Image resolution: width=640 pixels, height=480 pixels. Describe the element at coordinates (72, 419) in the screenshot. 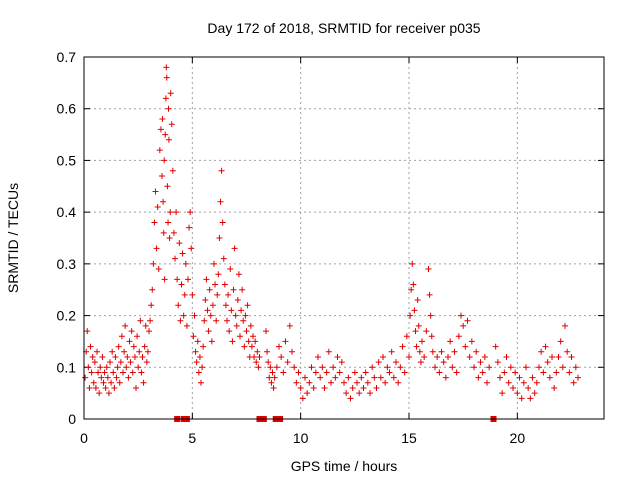

I see `y-tick-label: 0` at that location.